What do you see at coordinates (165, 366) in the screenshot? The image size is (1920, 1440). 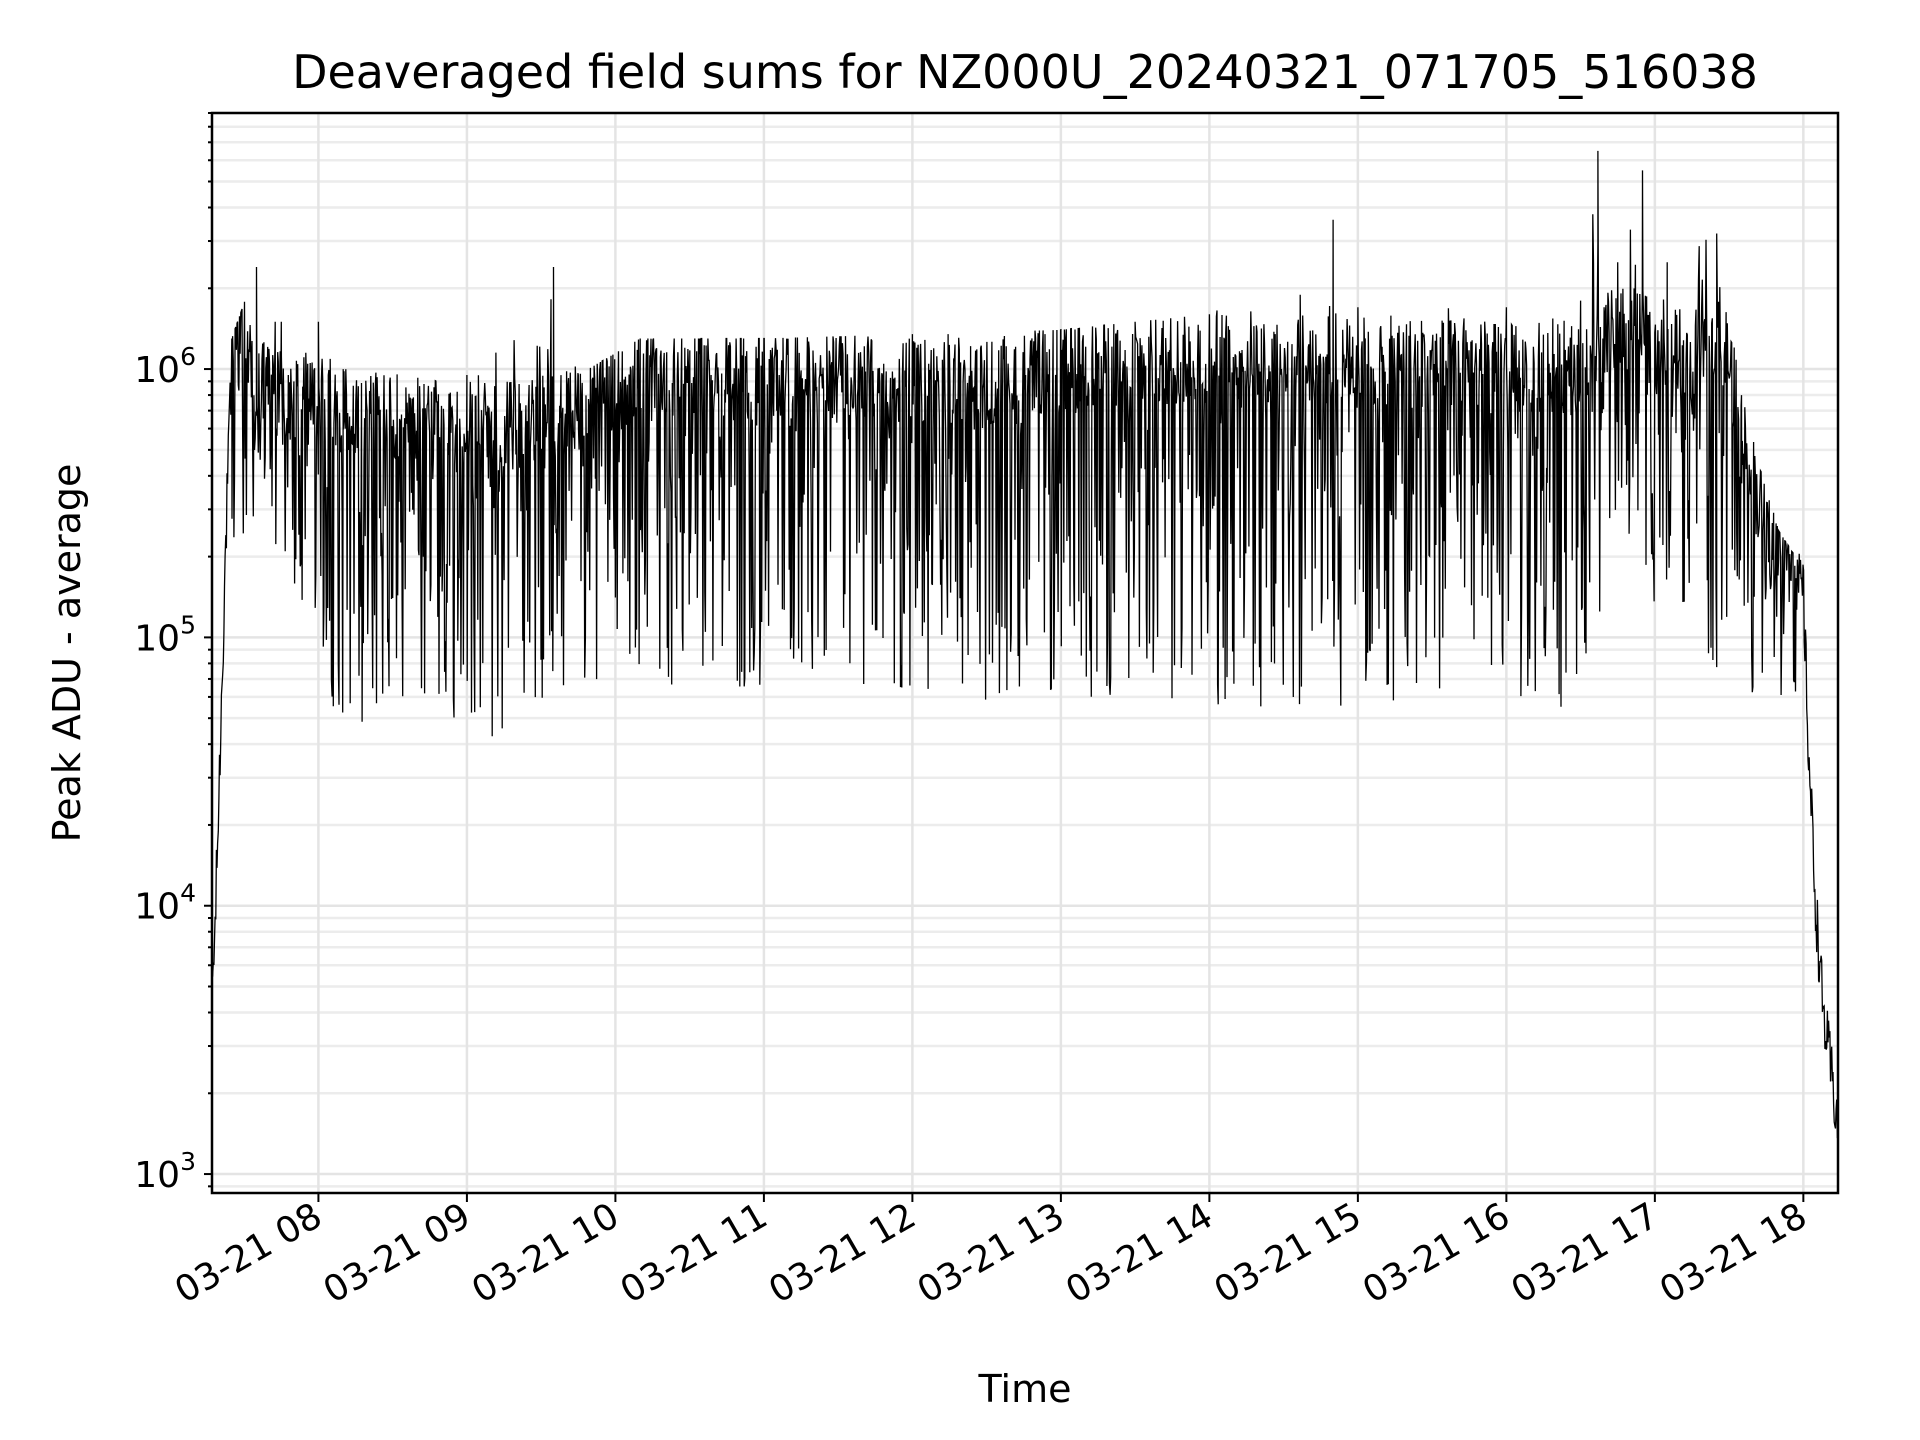 I see `y-tick-label: 10⁶` at bounding box center [165, 366].